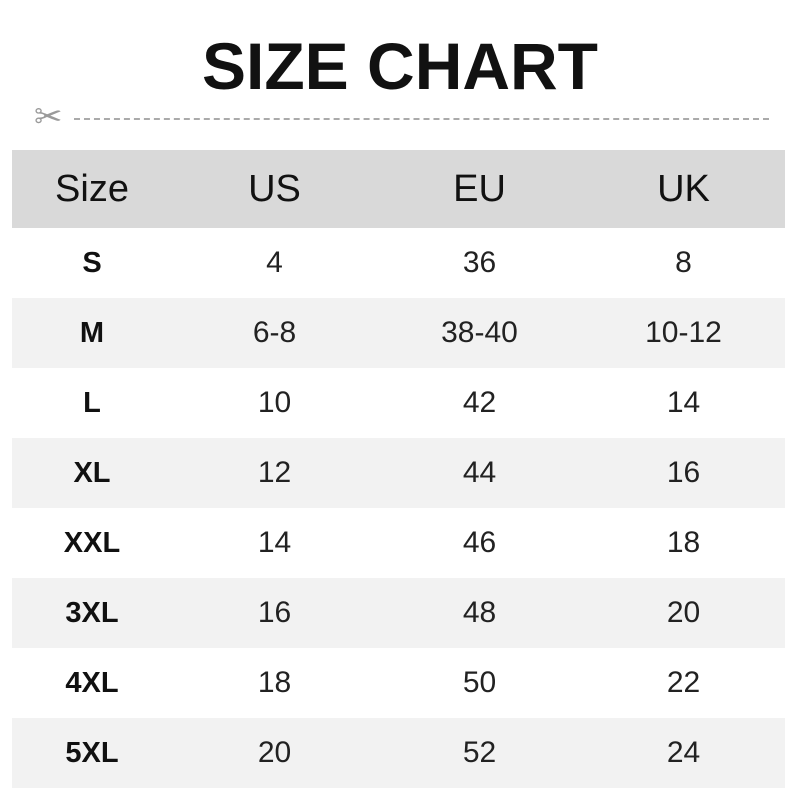 Image resolution: width=800 pixels, height=800 pixels. Describe the element at coordinates (683, 262) in the screenshot. I see `value-cell: 8` at that location.